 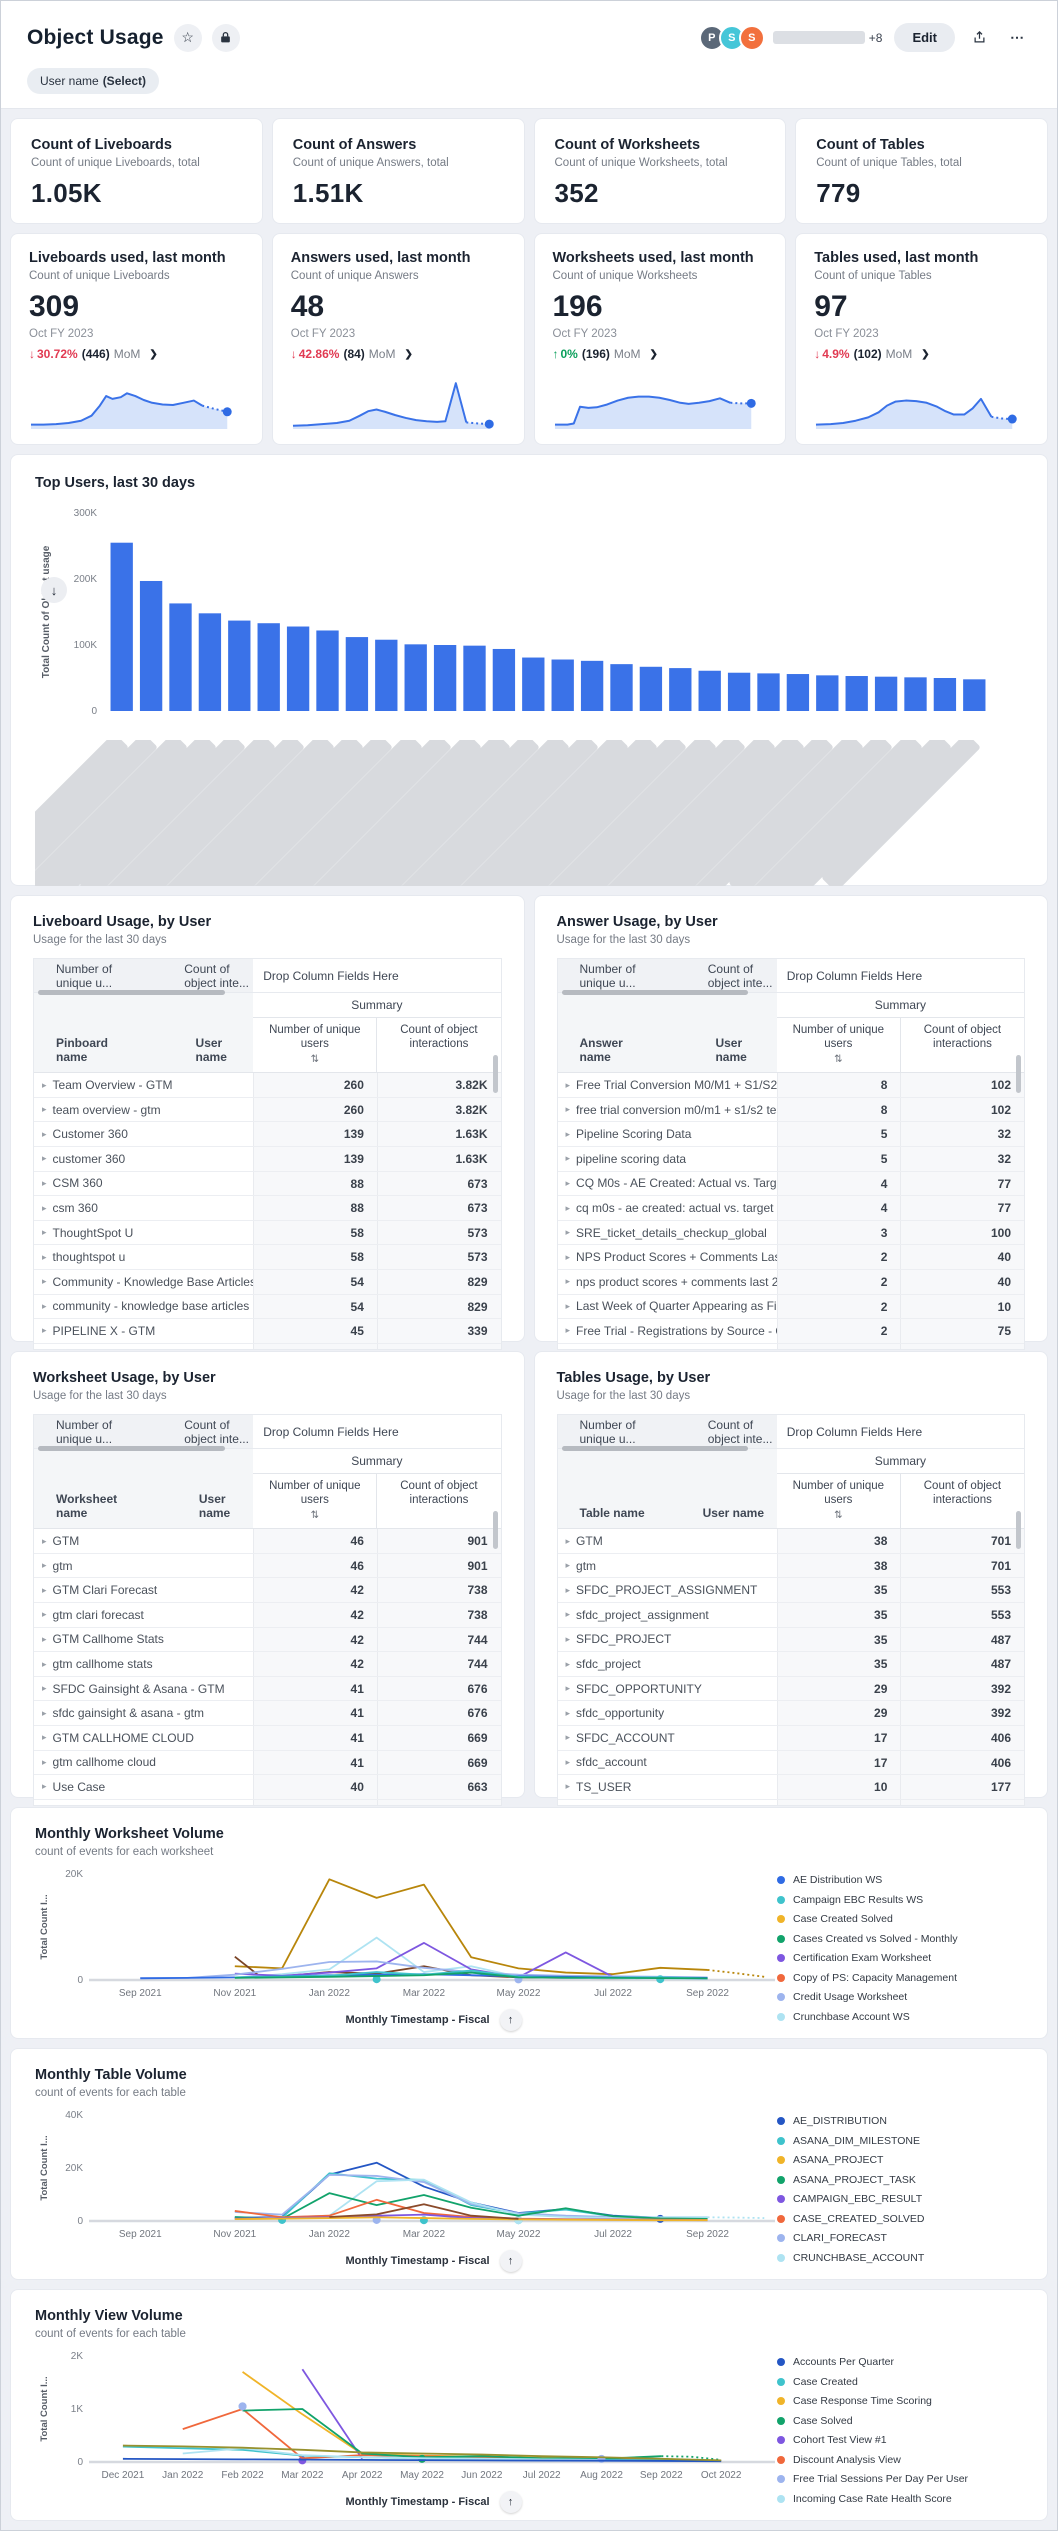 What do you see at coordinates (267, 1615) in the screenshot?
I see `table-row: ▸ gtm clari forecast 42 738` at bounding box center [267, 1615].